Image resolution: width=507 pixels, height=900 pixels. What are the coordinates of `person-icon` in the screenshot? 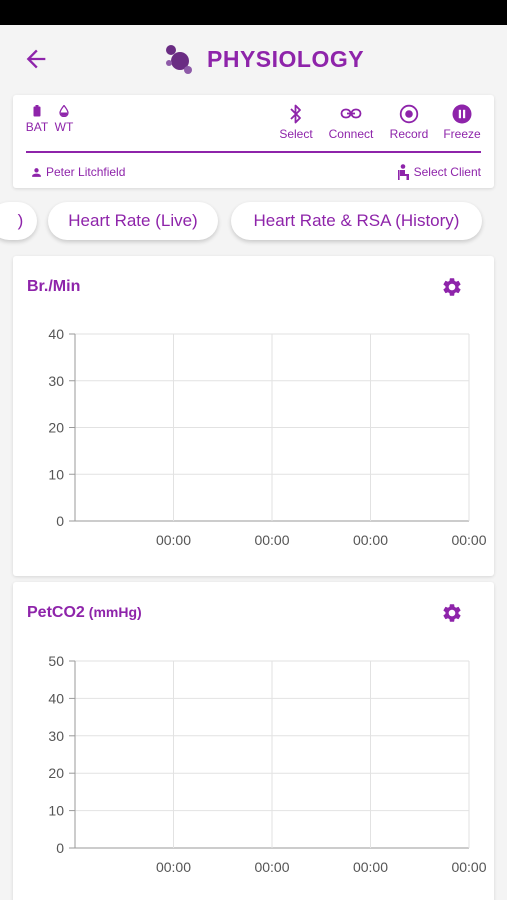 It's located at (36, 172).